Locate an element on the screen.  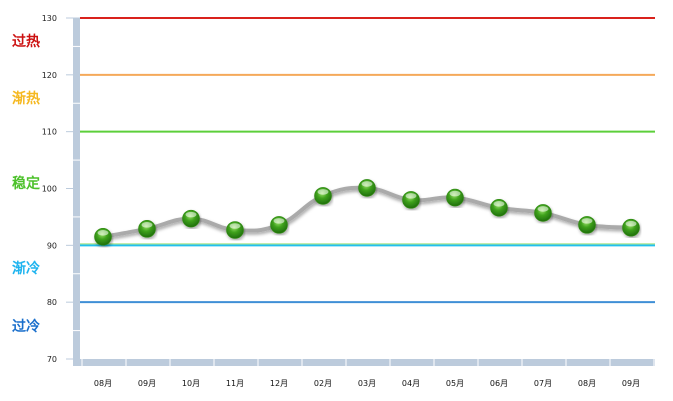
zone-label-overheat: 过热 is located at coordinates (26, 42).